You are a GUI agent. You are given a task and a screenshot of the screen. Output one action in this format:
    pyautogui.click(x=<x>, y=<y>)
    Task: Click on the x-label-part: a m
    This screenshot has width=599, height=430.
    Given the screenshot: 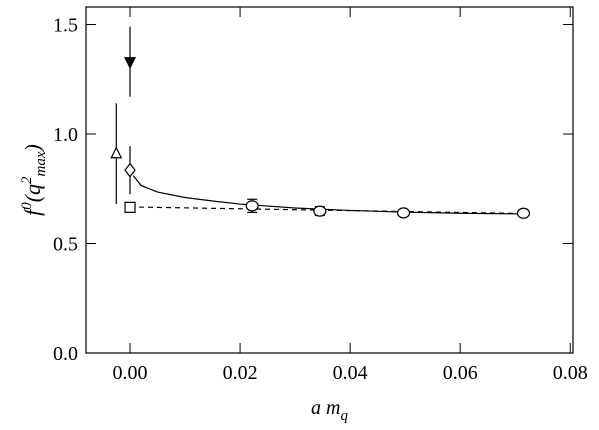 What is the action you would take?
    pyautogui.click(x=325, y=408)
    